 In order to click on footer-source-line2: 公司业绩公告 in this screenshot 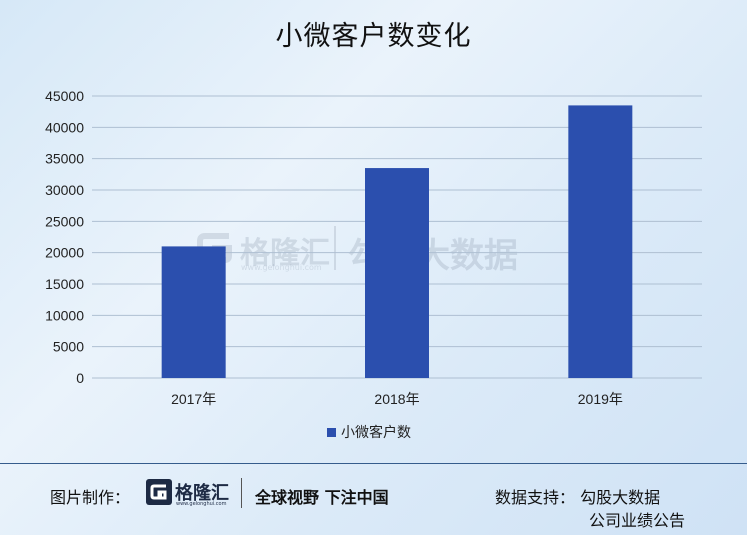, I will do `click(637, 520)`.